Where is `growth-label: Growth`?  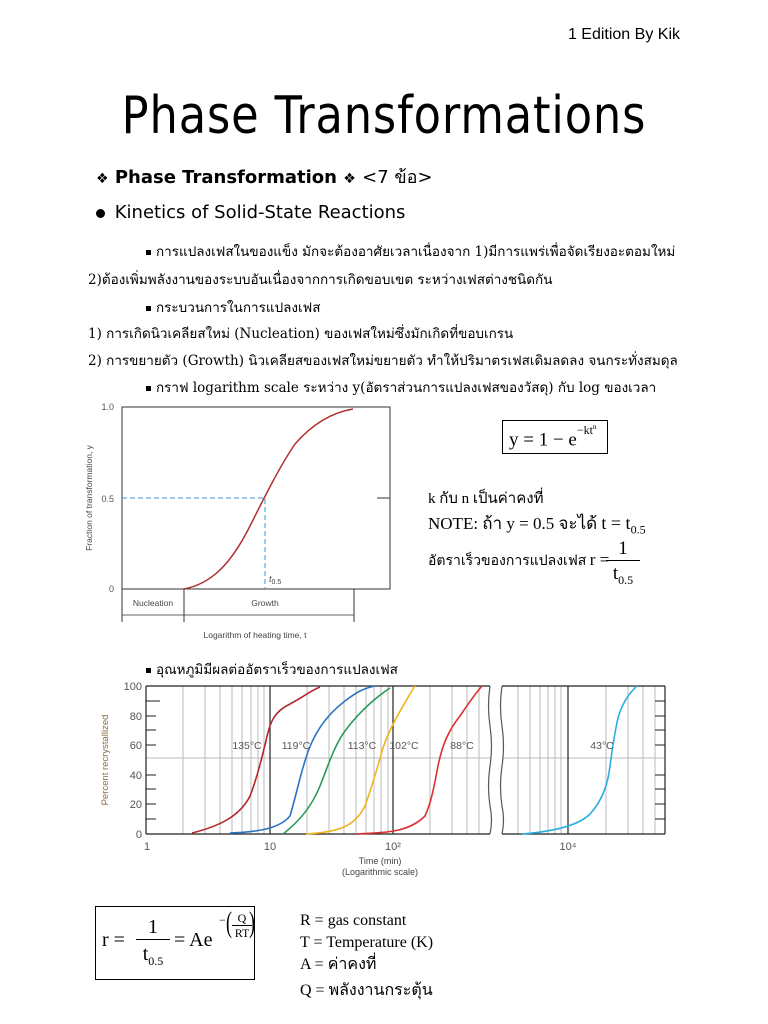 growth-label: Growth is located at coordinates (265, 603).